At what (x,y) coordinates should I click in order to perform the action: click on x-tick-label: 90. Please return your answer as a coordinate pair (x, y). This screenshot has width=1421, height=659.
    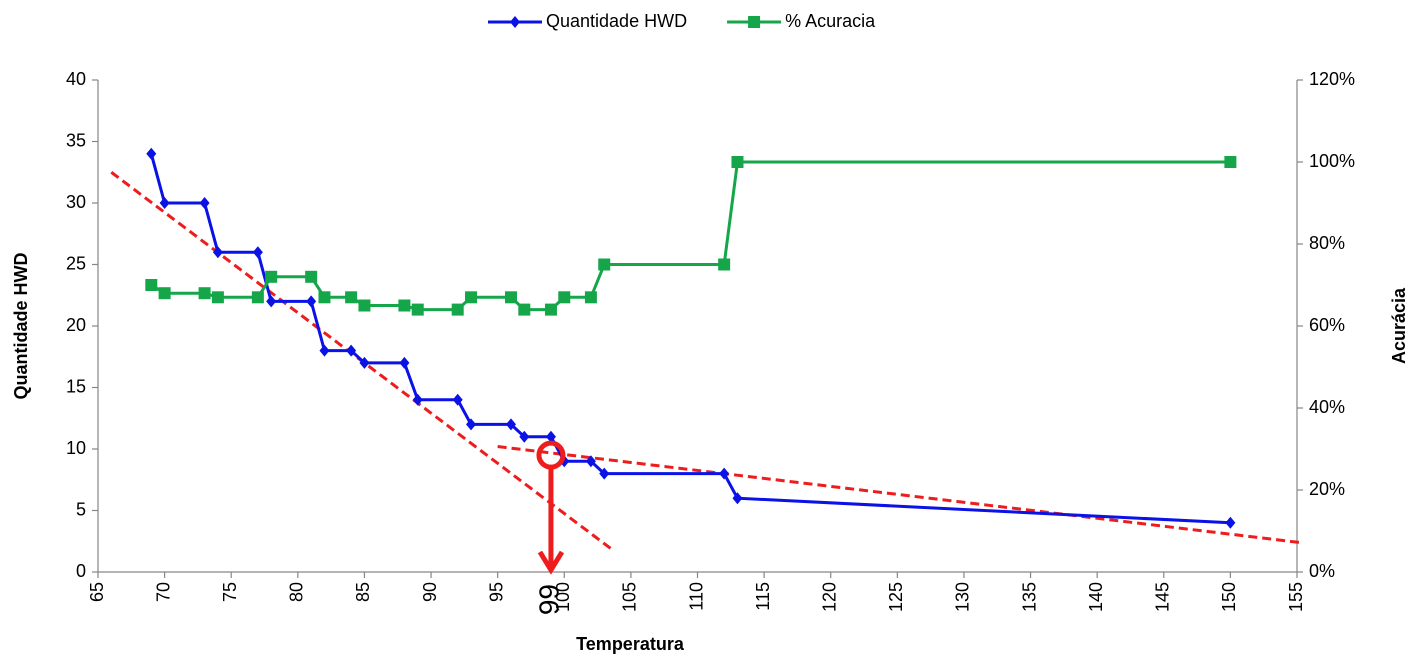
    Looking at the image, I should click on (430, 592).